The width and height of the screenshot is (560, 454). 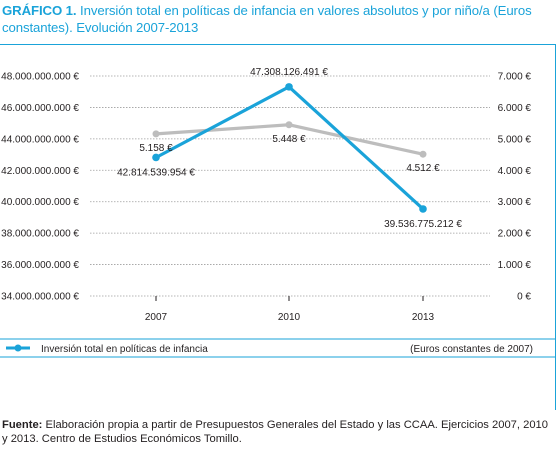 What do you see at coordinates (524, 297) in the screenshot?
I see `y-right-tick-label: 0 €` at bounding box center [524, 297].